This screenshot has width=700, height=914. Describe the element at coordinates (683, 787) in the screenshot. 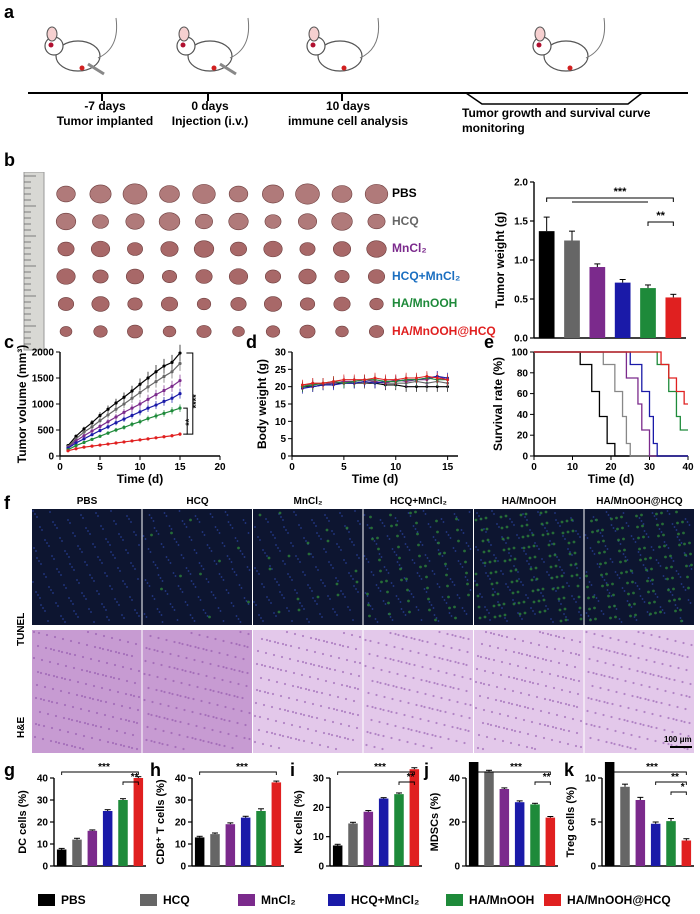

I see `sig-label: *` at that location.